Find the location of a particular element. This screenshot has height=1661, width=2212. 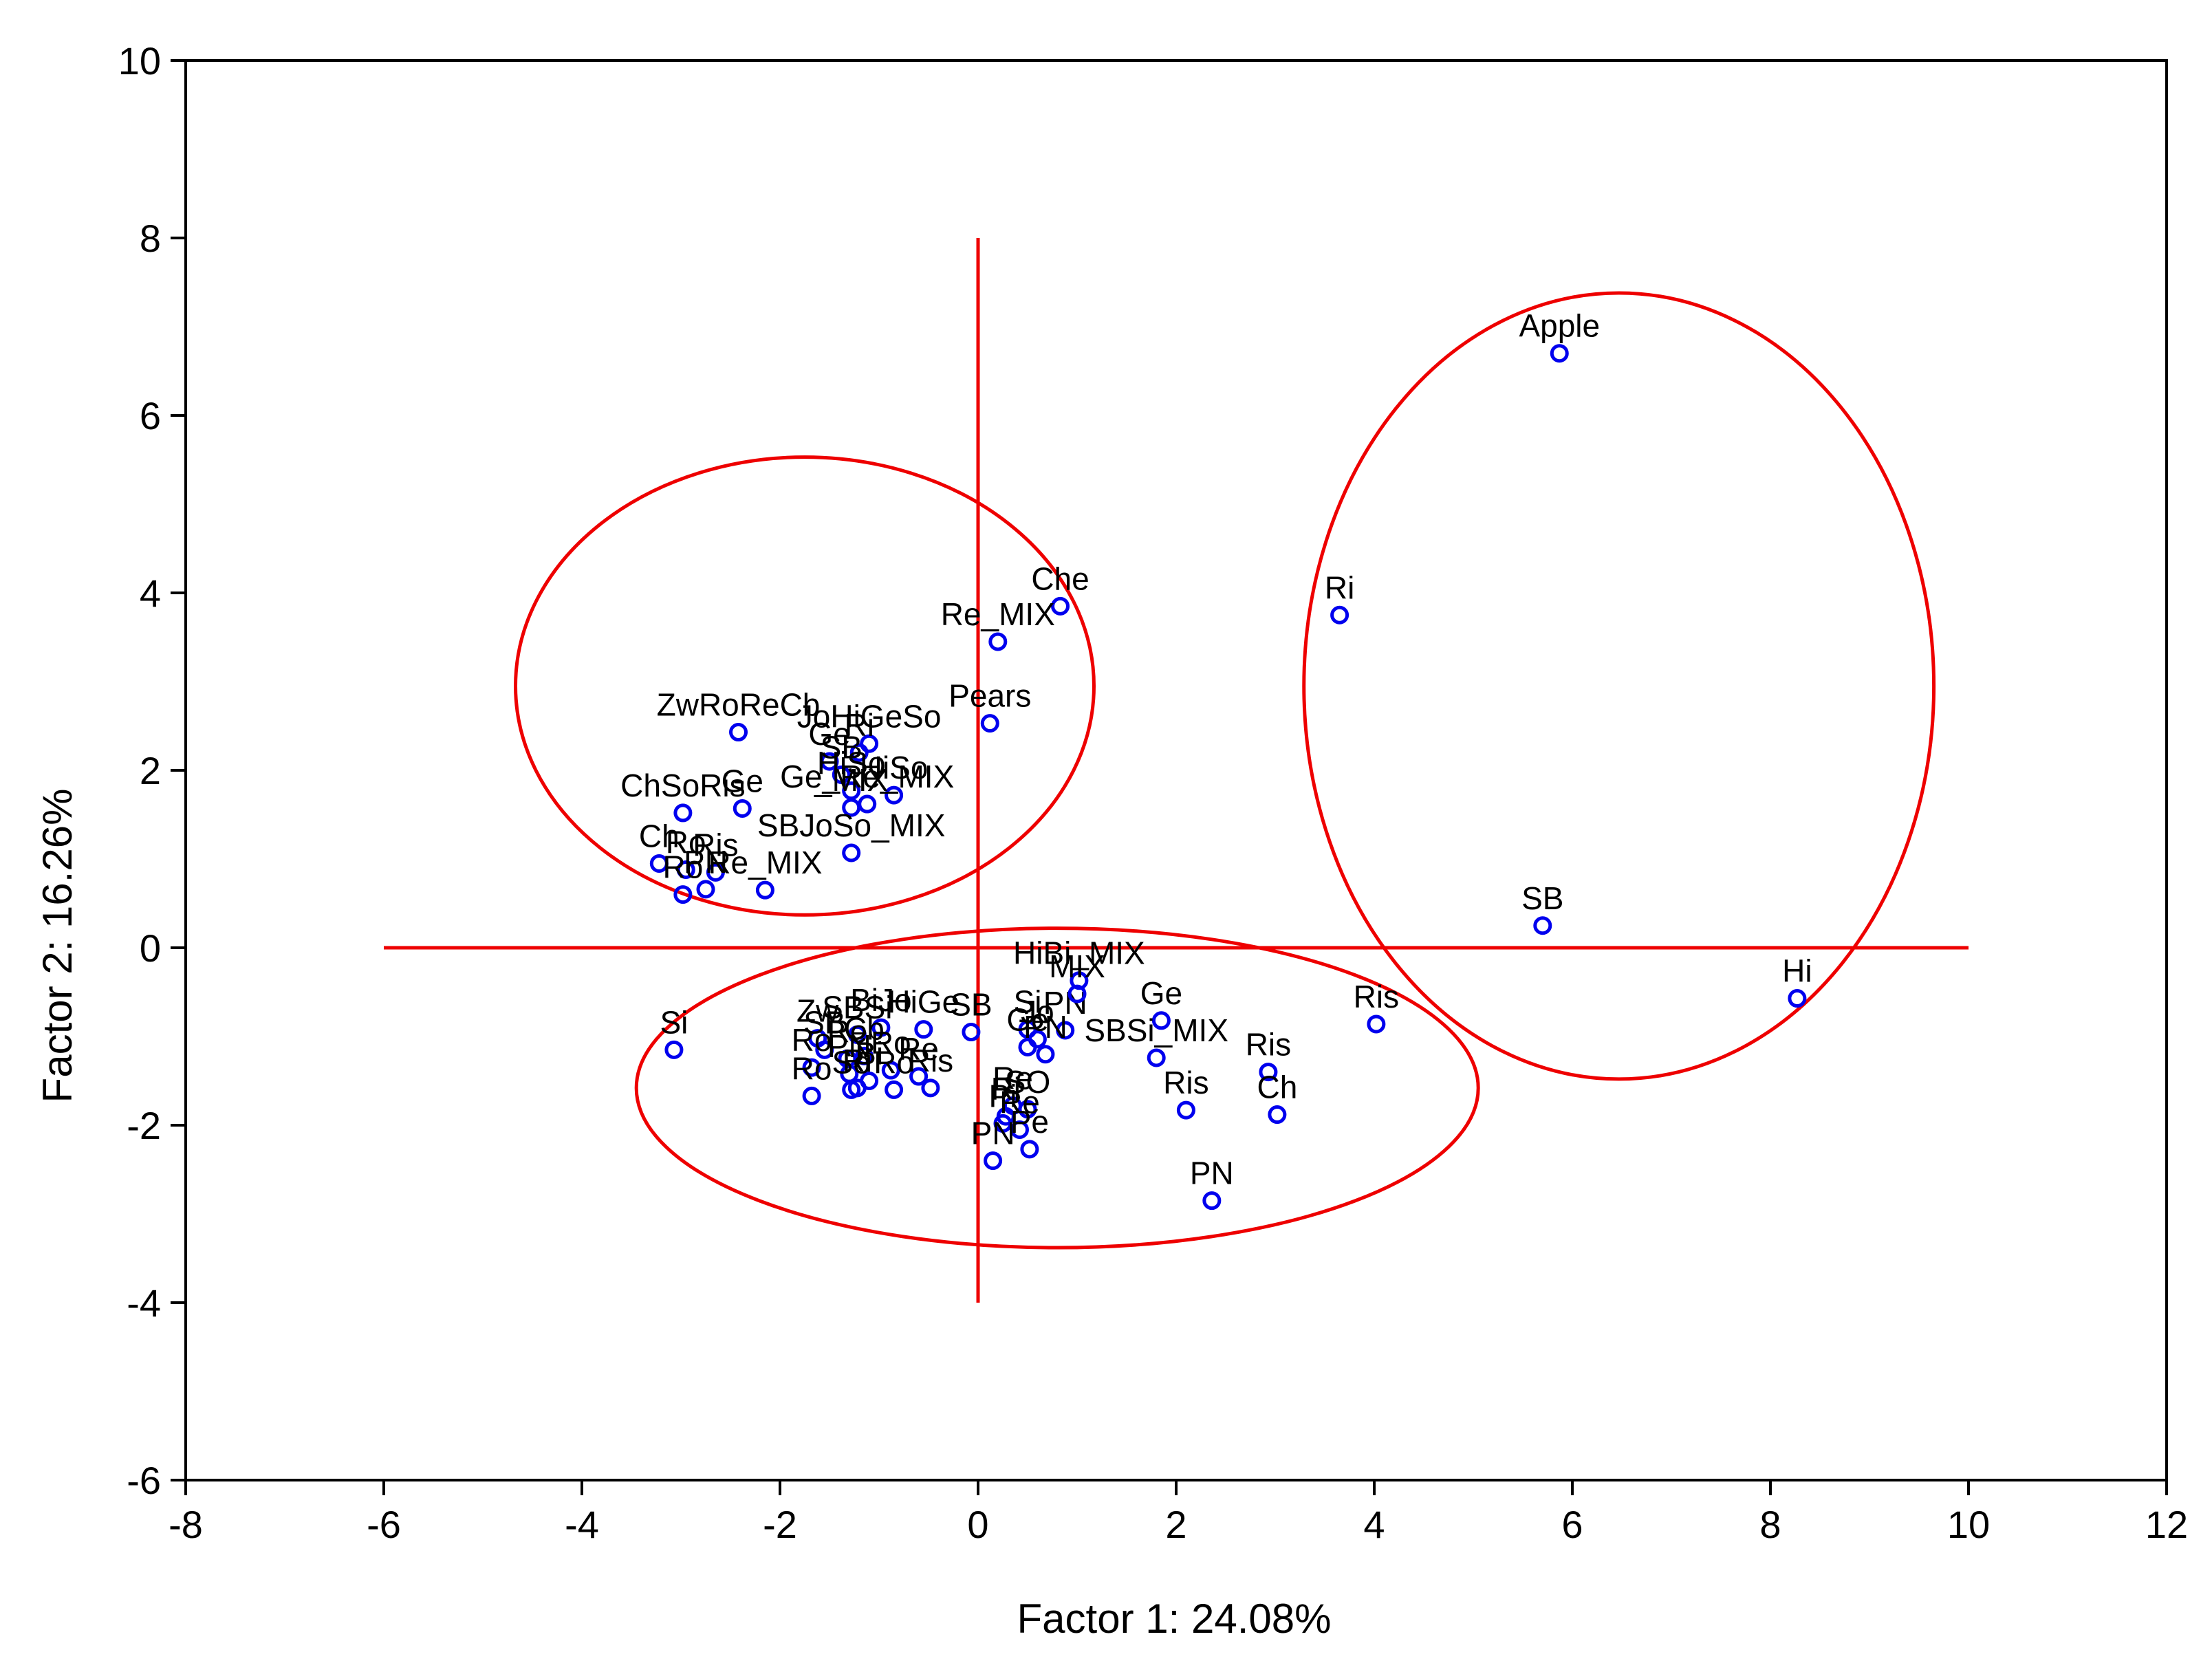

y-tick-label: -2 is located at coordinates (144, 1125).